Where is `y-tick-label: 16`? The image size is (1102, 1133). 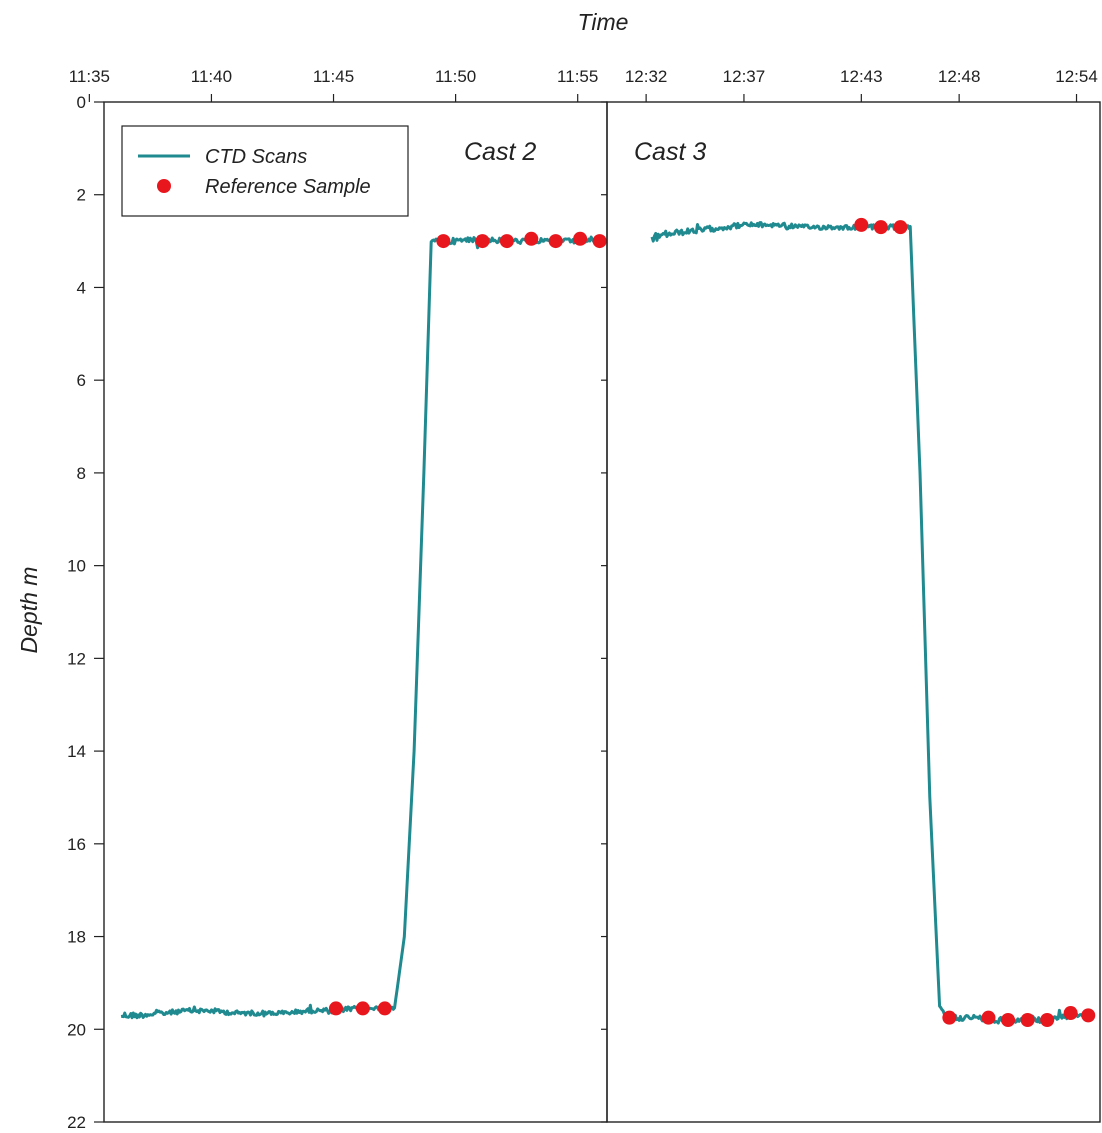
y-tick-label: 16 is located at coordinates (76, 844).